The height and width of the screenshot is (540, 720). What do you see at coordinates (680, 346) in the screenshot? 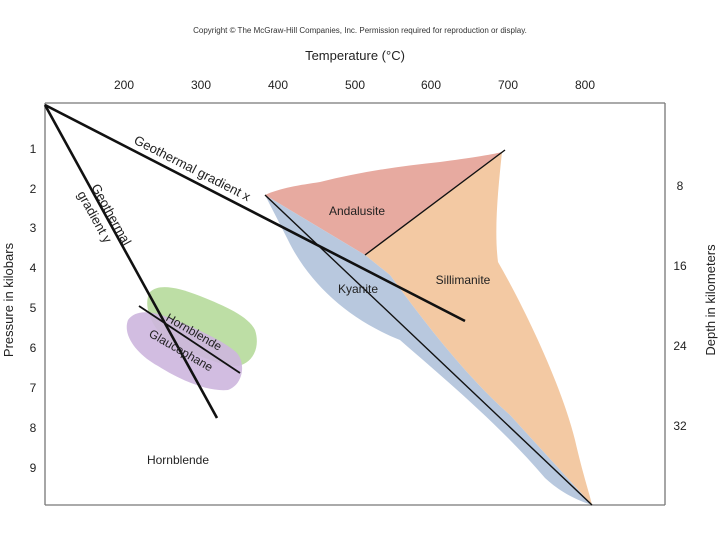
I see `tick-d24: 24` at bounding box center [680, 346].